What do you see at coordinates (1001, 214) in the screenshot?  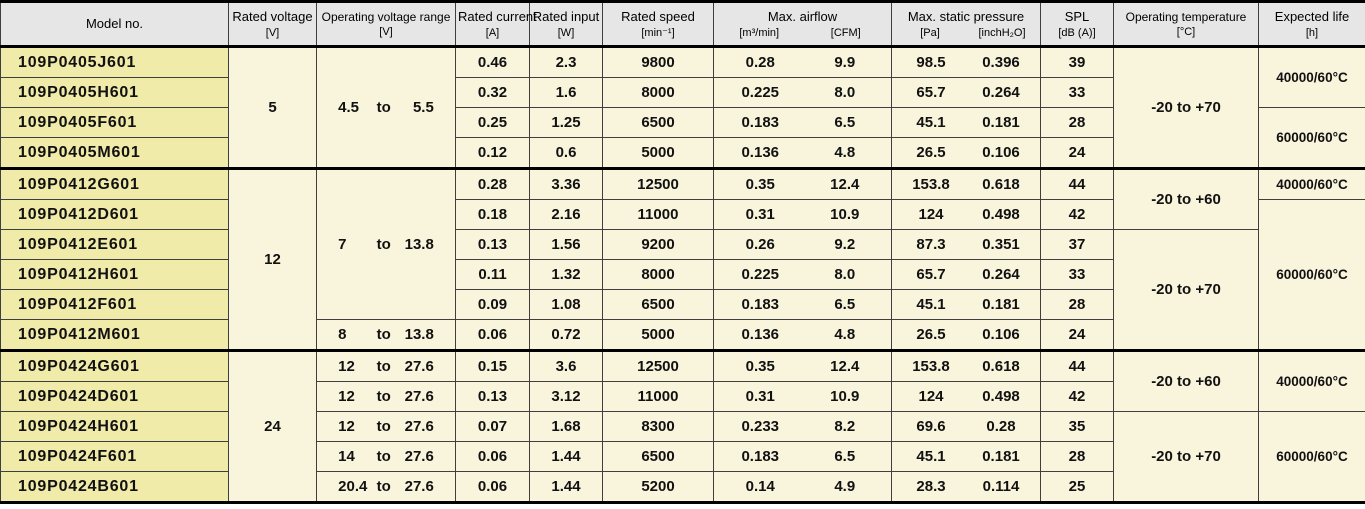 I see `pressure-inchh2o-value: 0.498` at bounding box center [1001, 214].